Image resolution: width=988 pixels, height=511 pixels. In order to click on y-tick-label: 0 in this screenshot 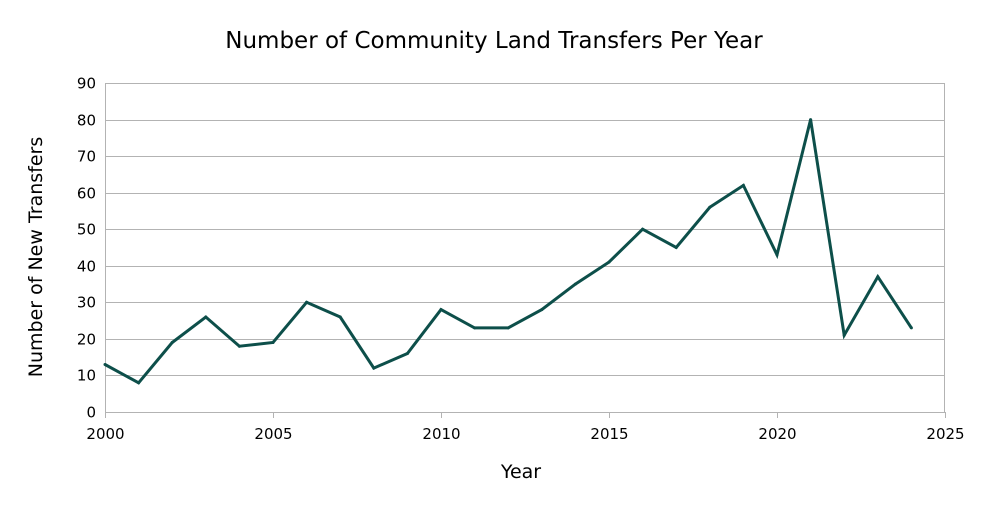, I will do `click(91, 413)`.